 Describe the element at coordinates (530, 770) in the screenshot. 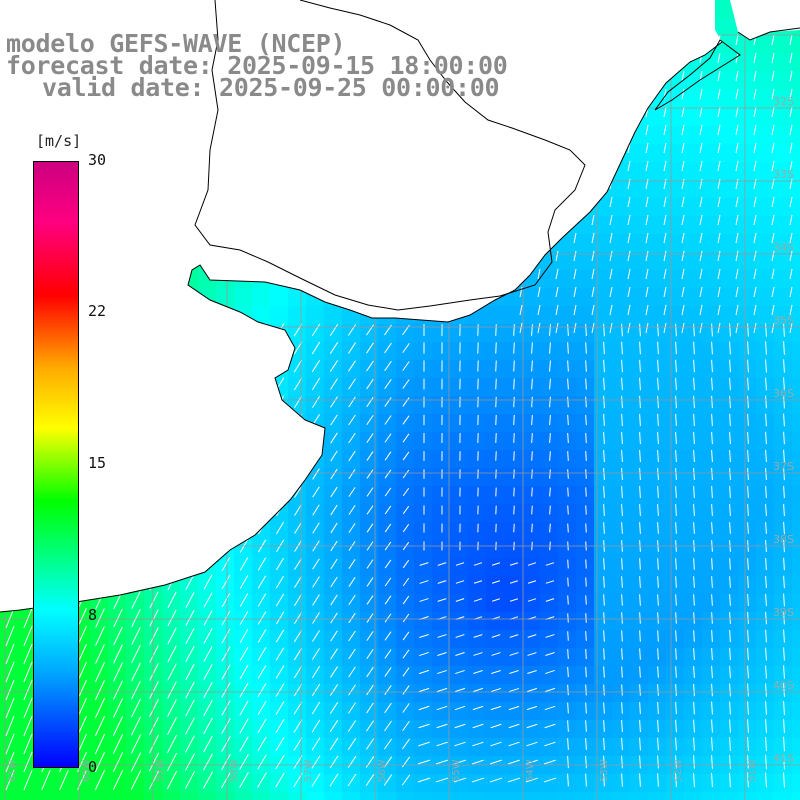

I see `lon-label: 54W` at that location.